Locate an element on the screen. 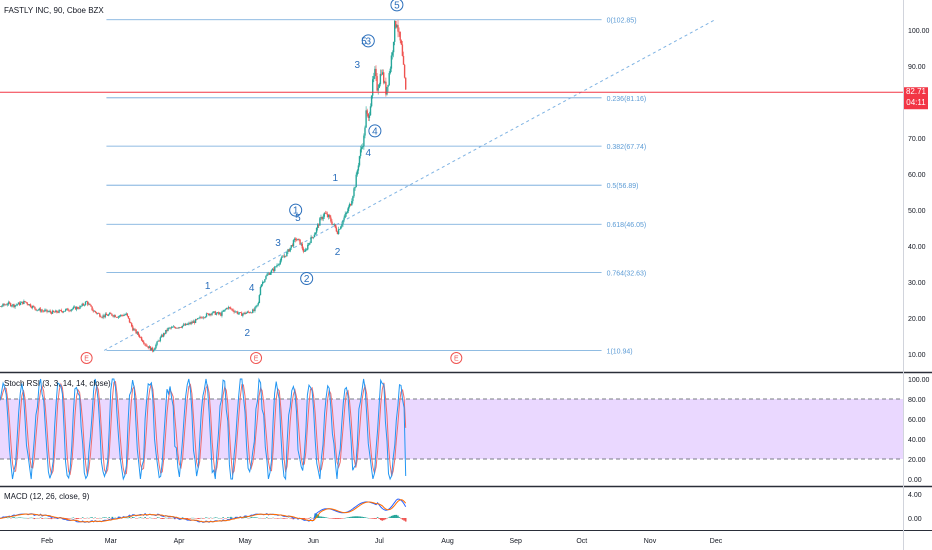 The width and height of the screenshot is (932, 550). current-price-badge: 82.71 04:11 is located at coordinates (916, 98).